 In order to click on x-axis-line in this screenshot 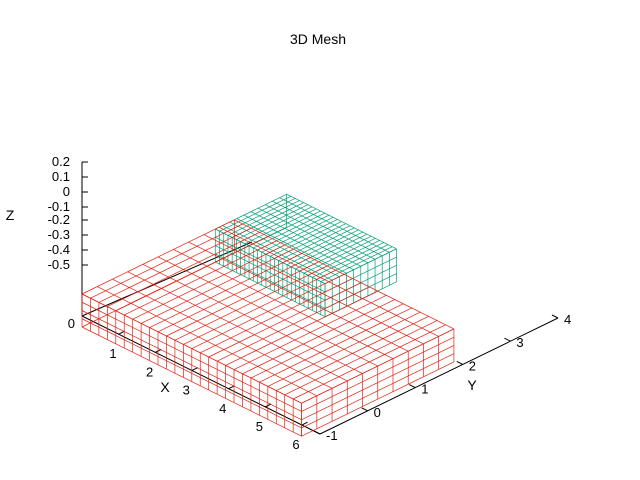, I will do `click(201, 375)`.